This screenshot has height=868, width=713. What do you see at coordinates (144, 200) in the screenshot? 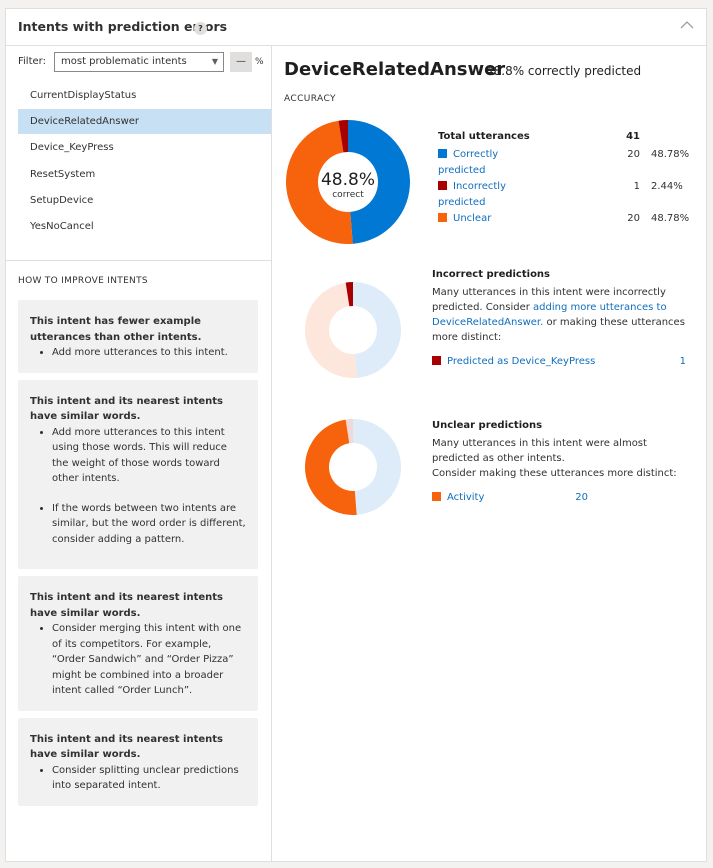
I see `intent-item: SetupDevice` at bounding box center [144, 200].